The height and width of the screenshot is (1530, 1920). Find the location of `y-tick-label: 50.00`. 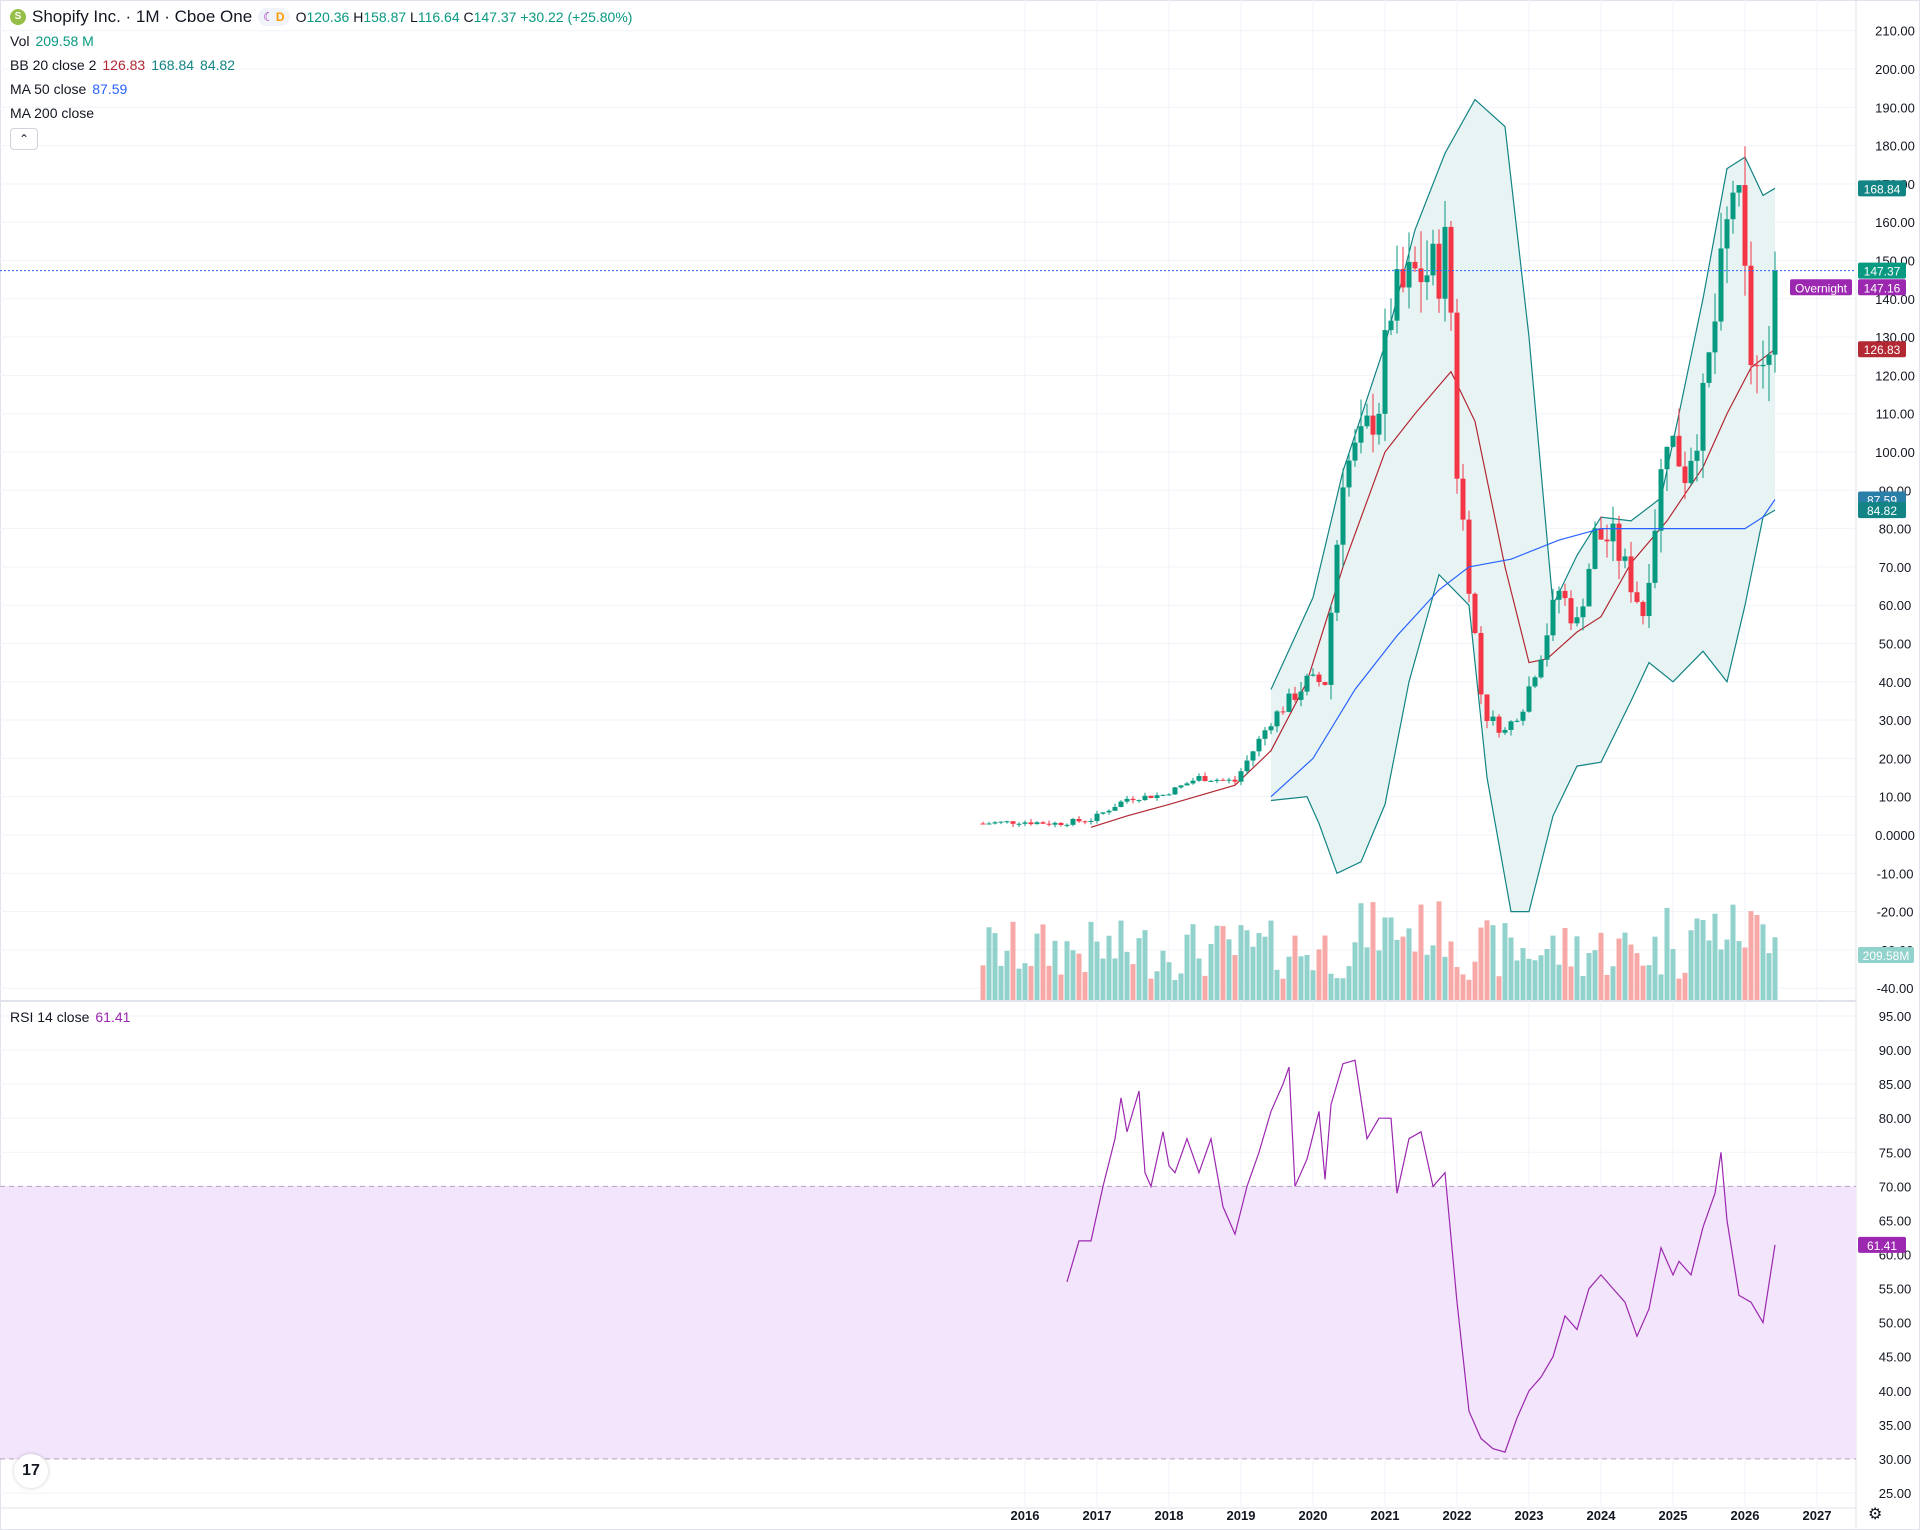

y-tick-label: 50.00 is located at coordinates (1895, 644).